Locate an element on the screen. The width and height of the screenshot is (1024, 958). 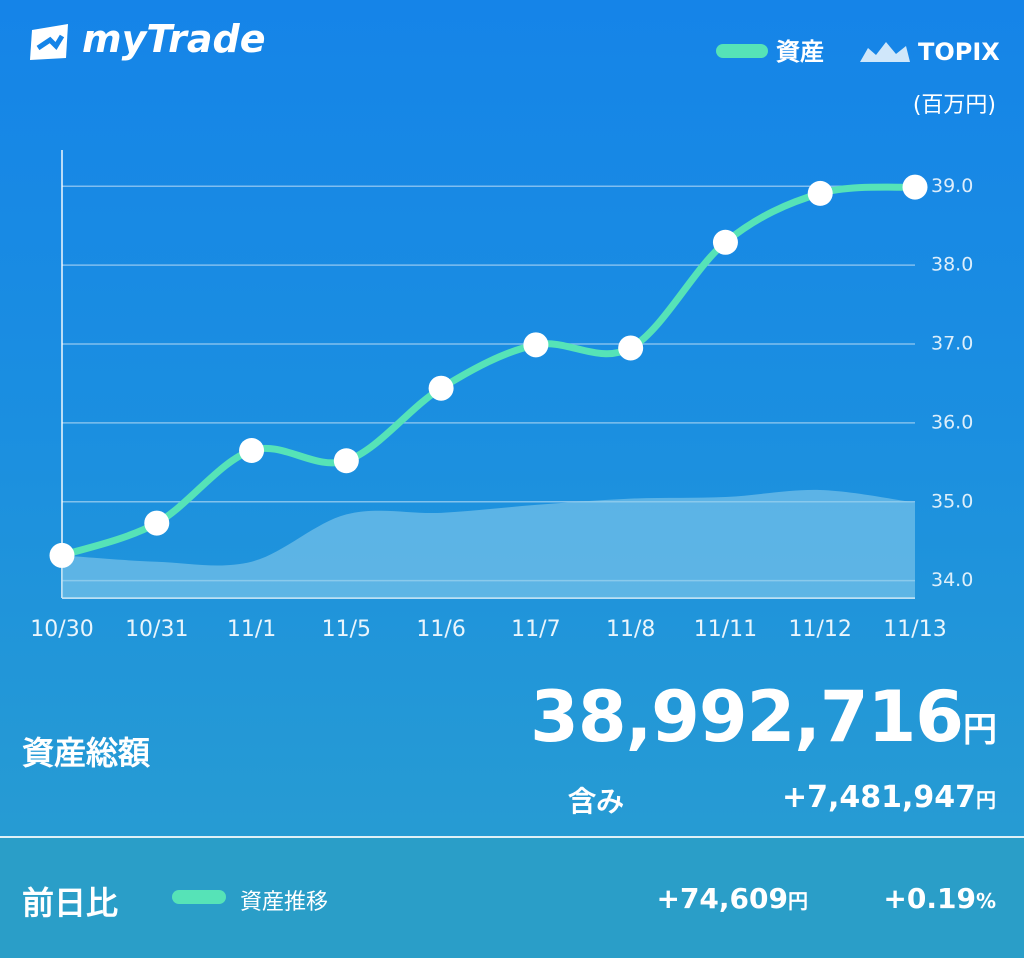
x-tick-label: 11/13 is located at coordinates (914, 629).